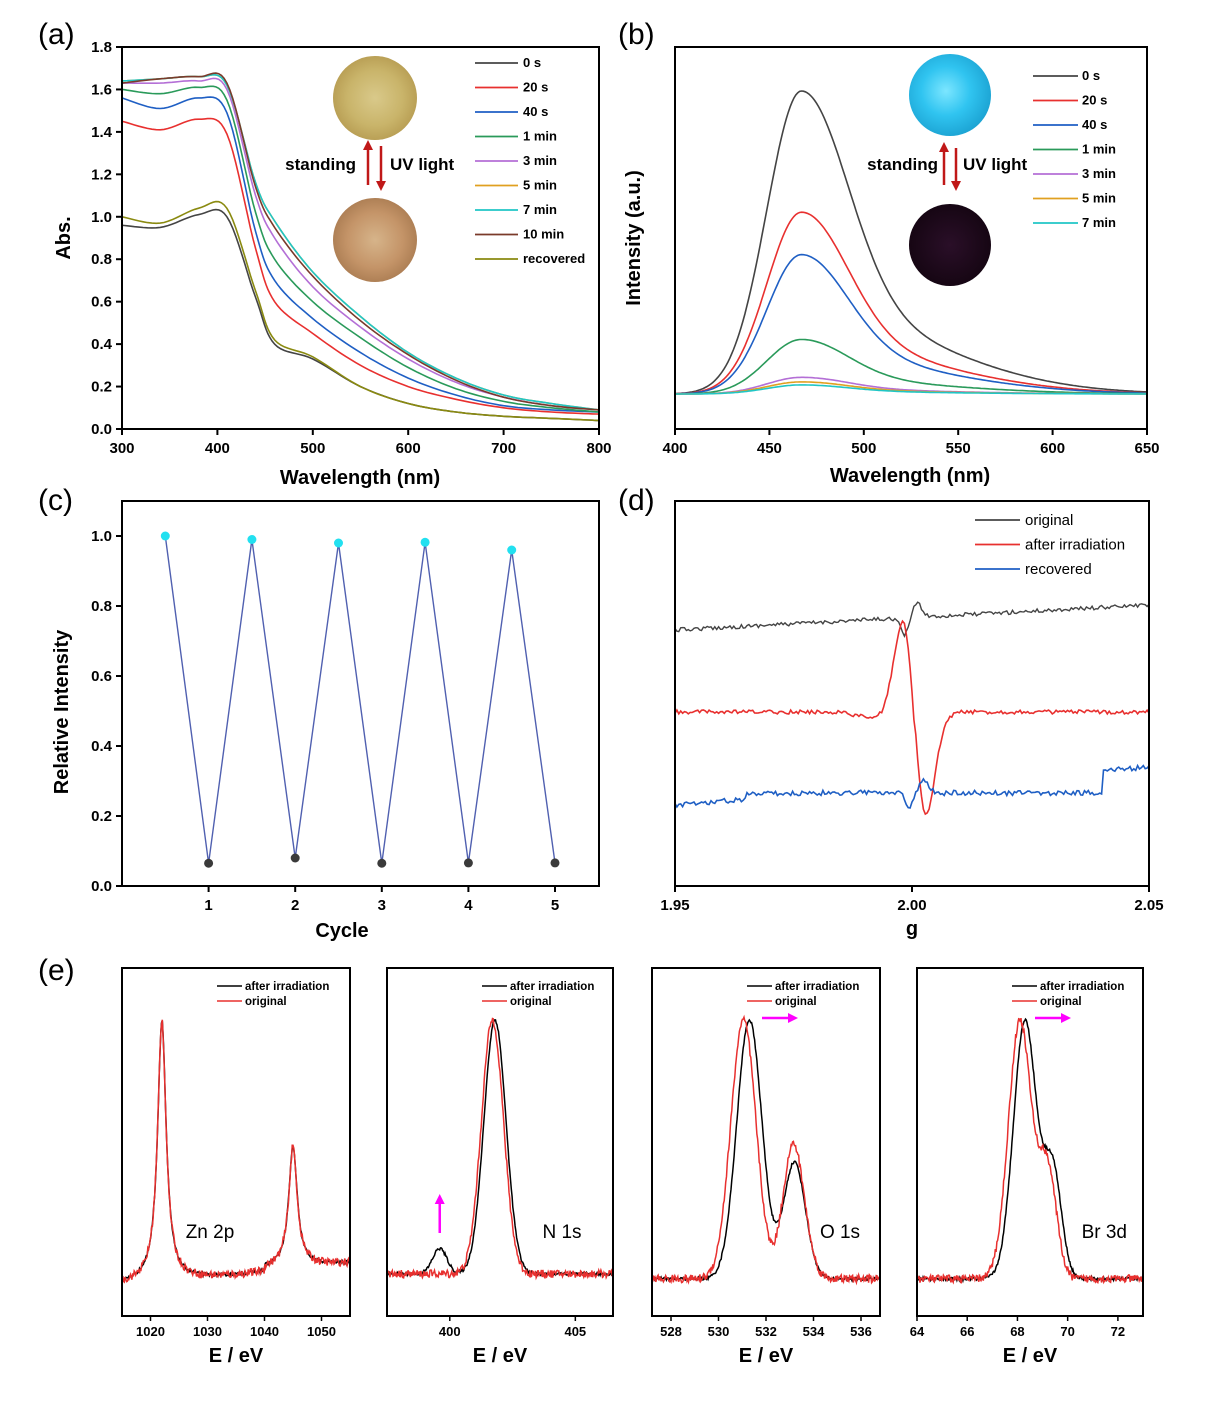 Image resolution: width=1205 pixels, height=1418 pixels. What do you see at coordinates (503, 448) in the screenshot?
I see `panel-a-xtick-label: 700` at bounding box center [503, 448].